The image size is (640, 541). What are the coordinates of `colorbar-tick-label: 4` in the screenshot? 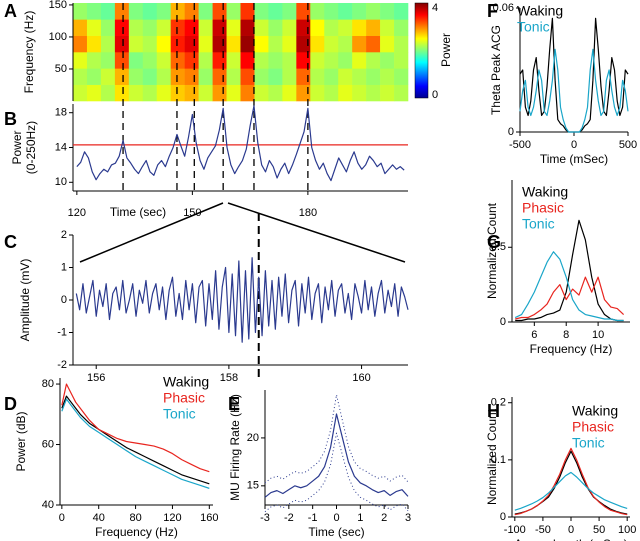 It's located at (435, 8).